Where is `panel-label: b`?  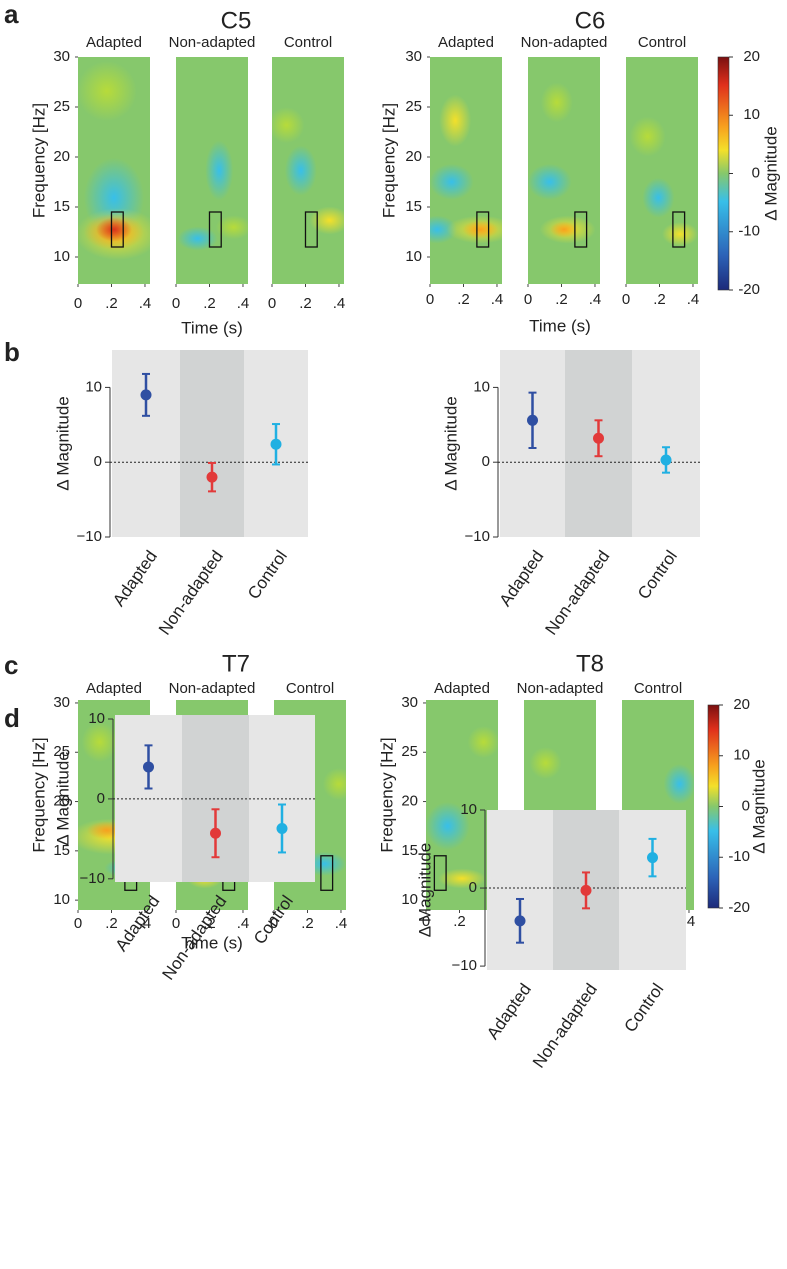 panel-label: b is located at coordinates (12, 352).